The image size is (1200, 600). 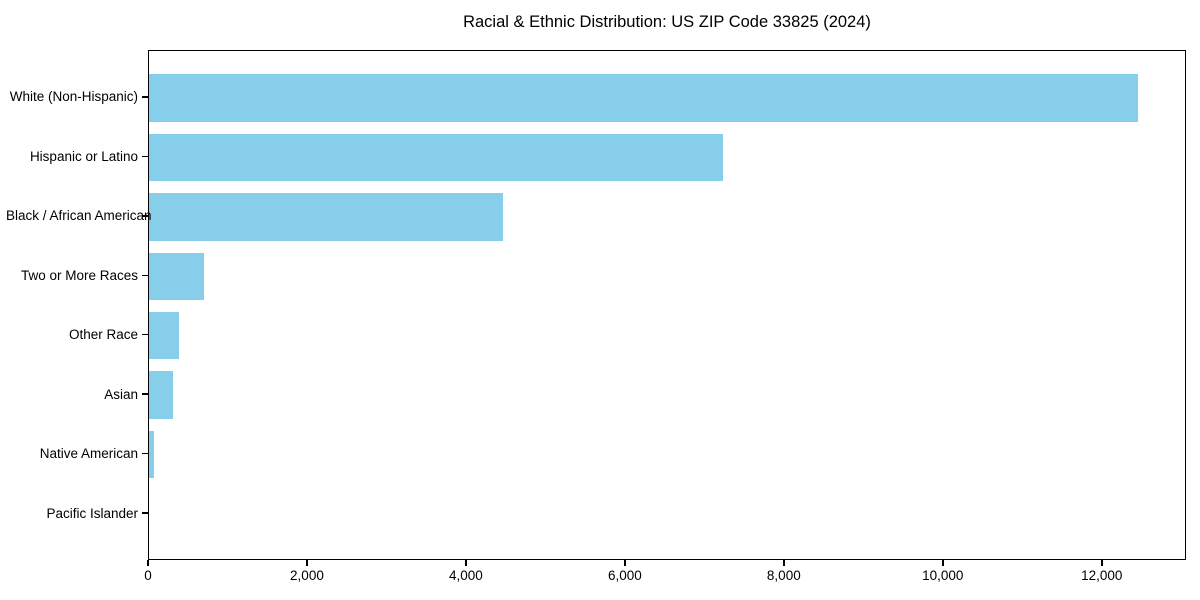 I want to click on bar-hispanic-or-latino, so click(x=436, y=157).